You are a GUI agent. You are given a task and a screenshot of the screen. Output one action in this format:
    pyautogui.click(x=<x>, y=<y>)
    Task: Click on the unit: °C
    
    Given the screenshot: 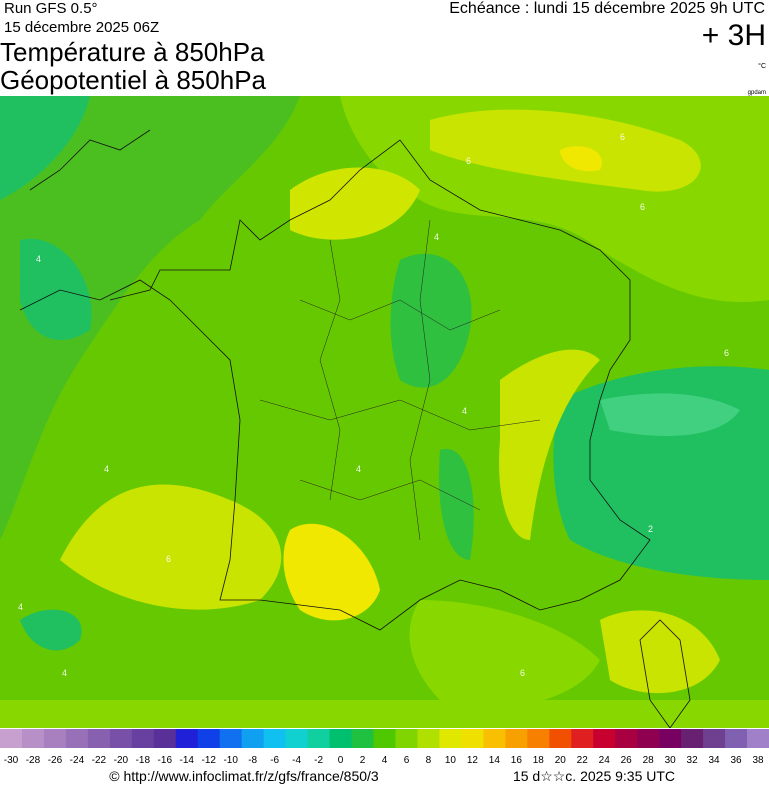 What is the action you would take?
    pyautogui.click(x=762, y=66)
    